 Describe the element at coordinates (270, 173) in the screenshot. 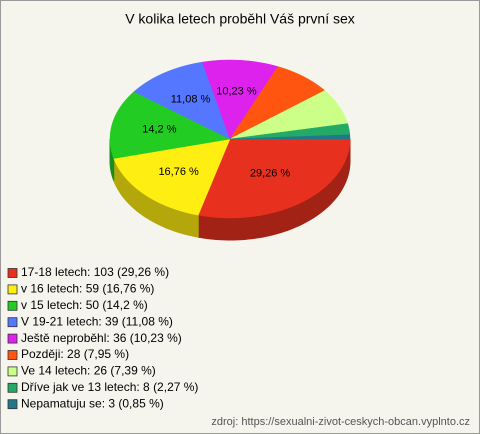

I see `value-label: 29,26 %` at that location.